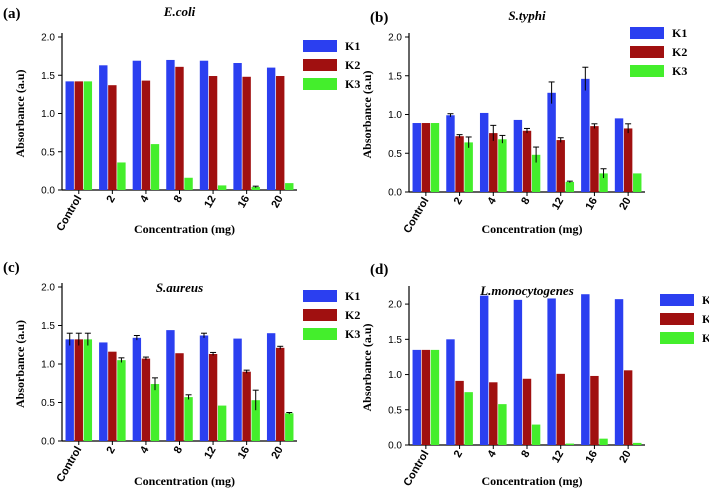 This screenshot has width=709, height=496. What do you see at coordinates (11, 268) in the screenshot?
I see `panel-letter: (c)` at bounding box center [11, 268].